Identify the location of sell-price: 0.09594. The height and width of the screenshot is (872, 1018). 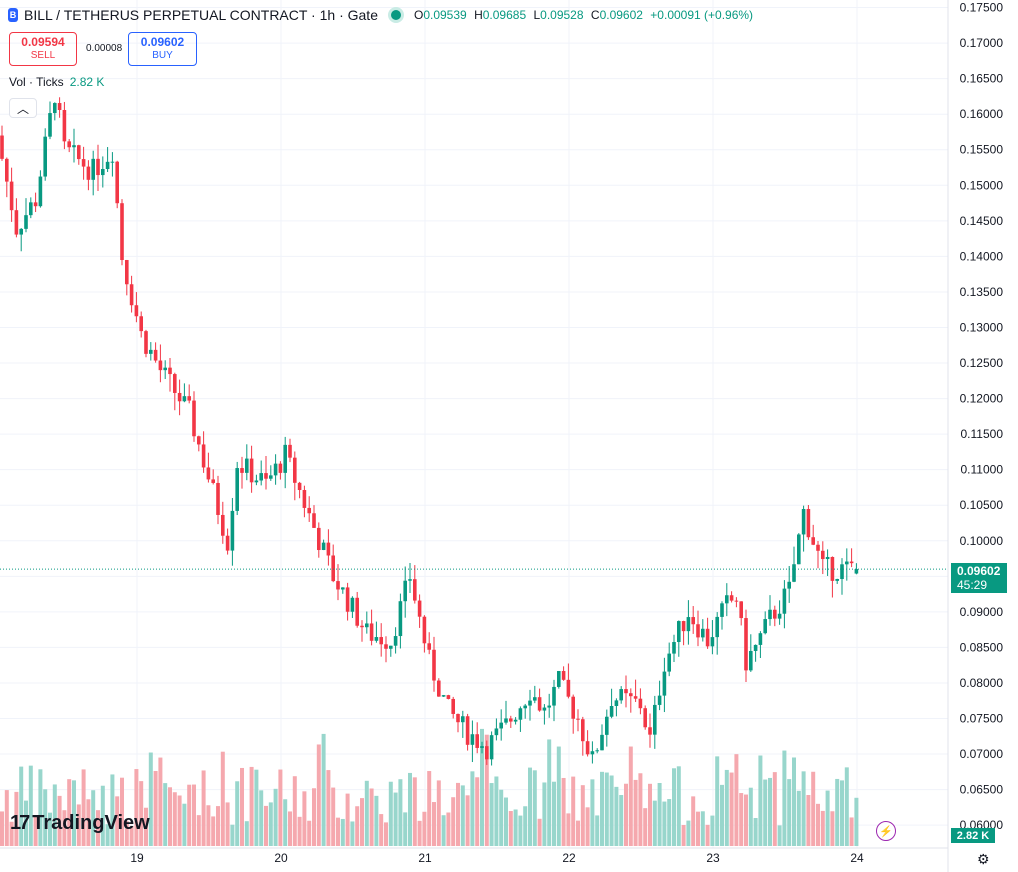
(43, 42).